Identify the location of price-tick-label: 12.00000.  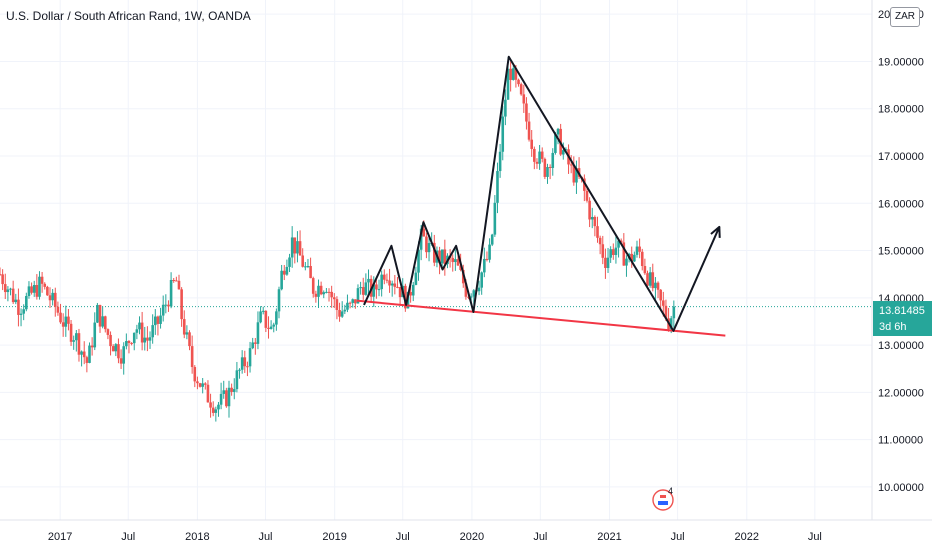
(901, 393).